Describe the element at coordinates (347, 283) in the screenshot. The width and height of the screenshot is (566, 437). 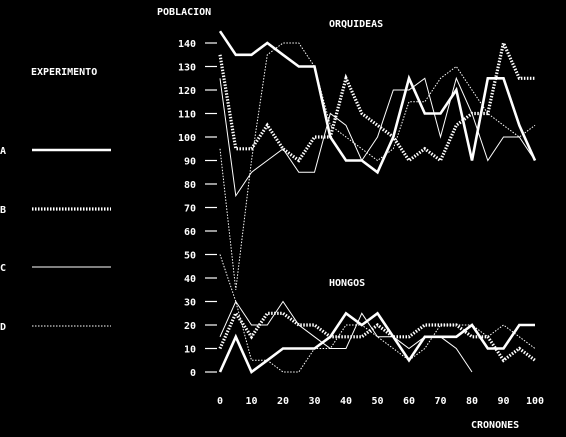
I see `bottom-annotation-hongos: HONGOS` at that location.